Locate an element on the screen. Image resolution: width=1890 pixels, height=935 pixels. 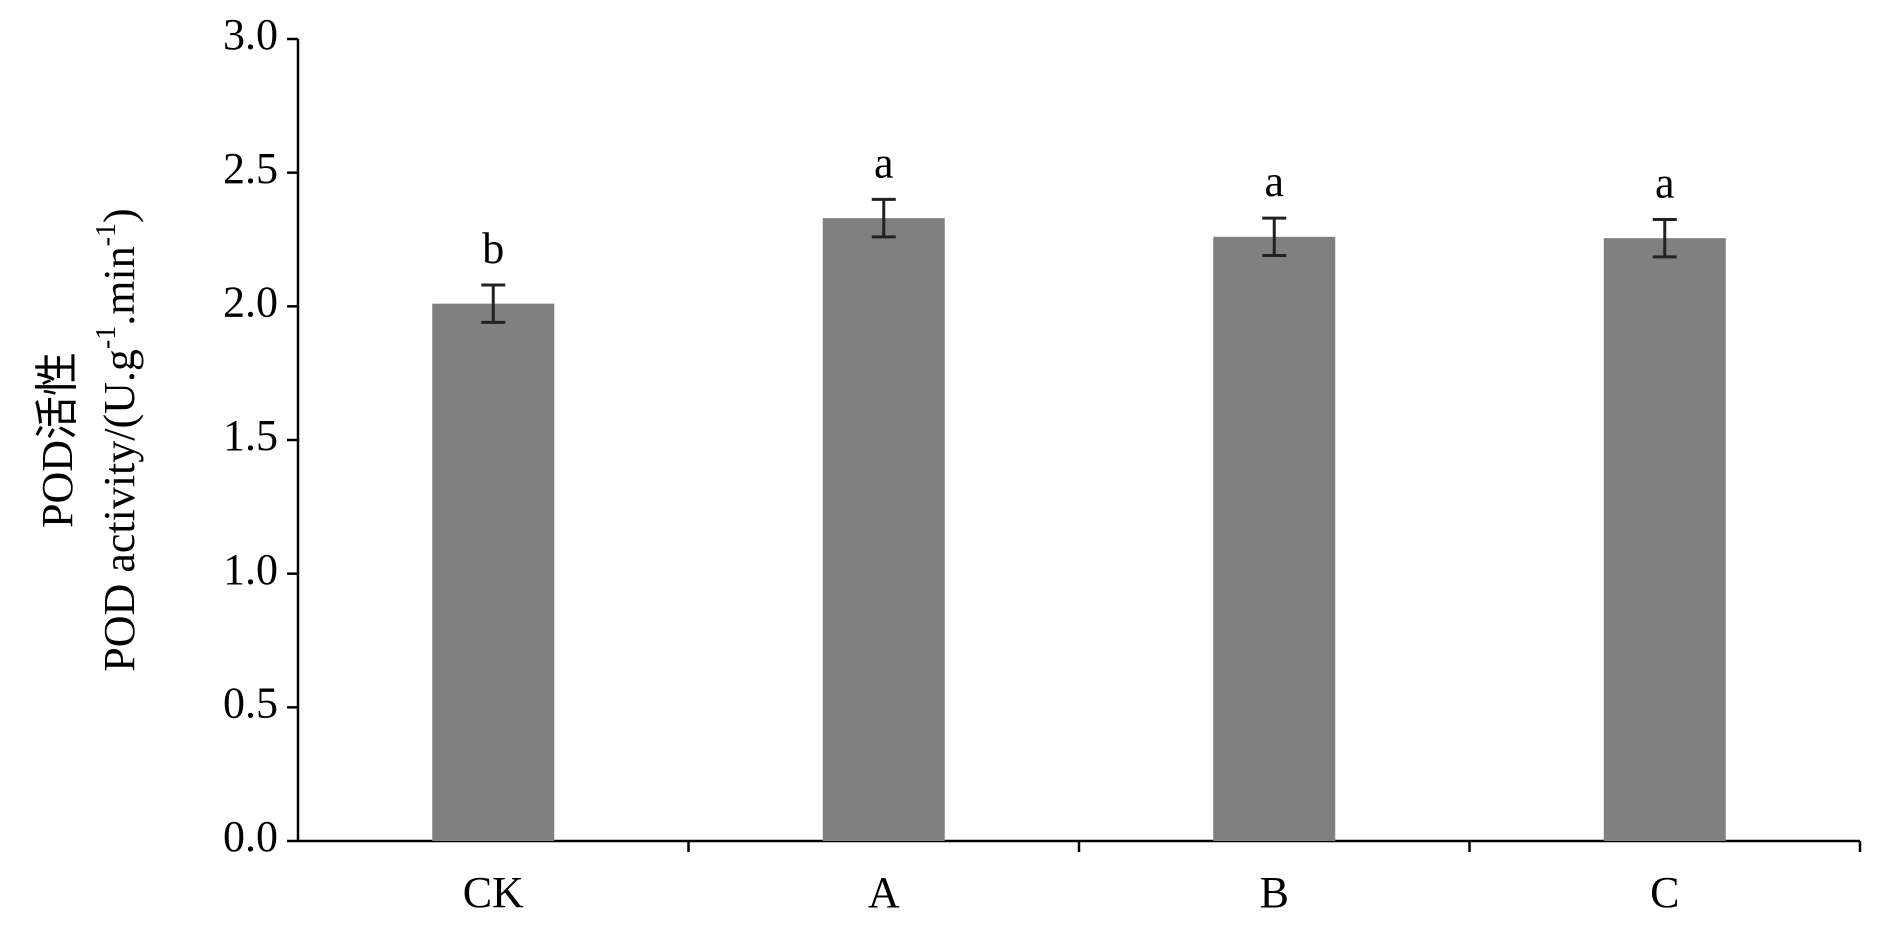
significance-label: b is located at coordinates (493, 248).